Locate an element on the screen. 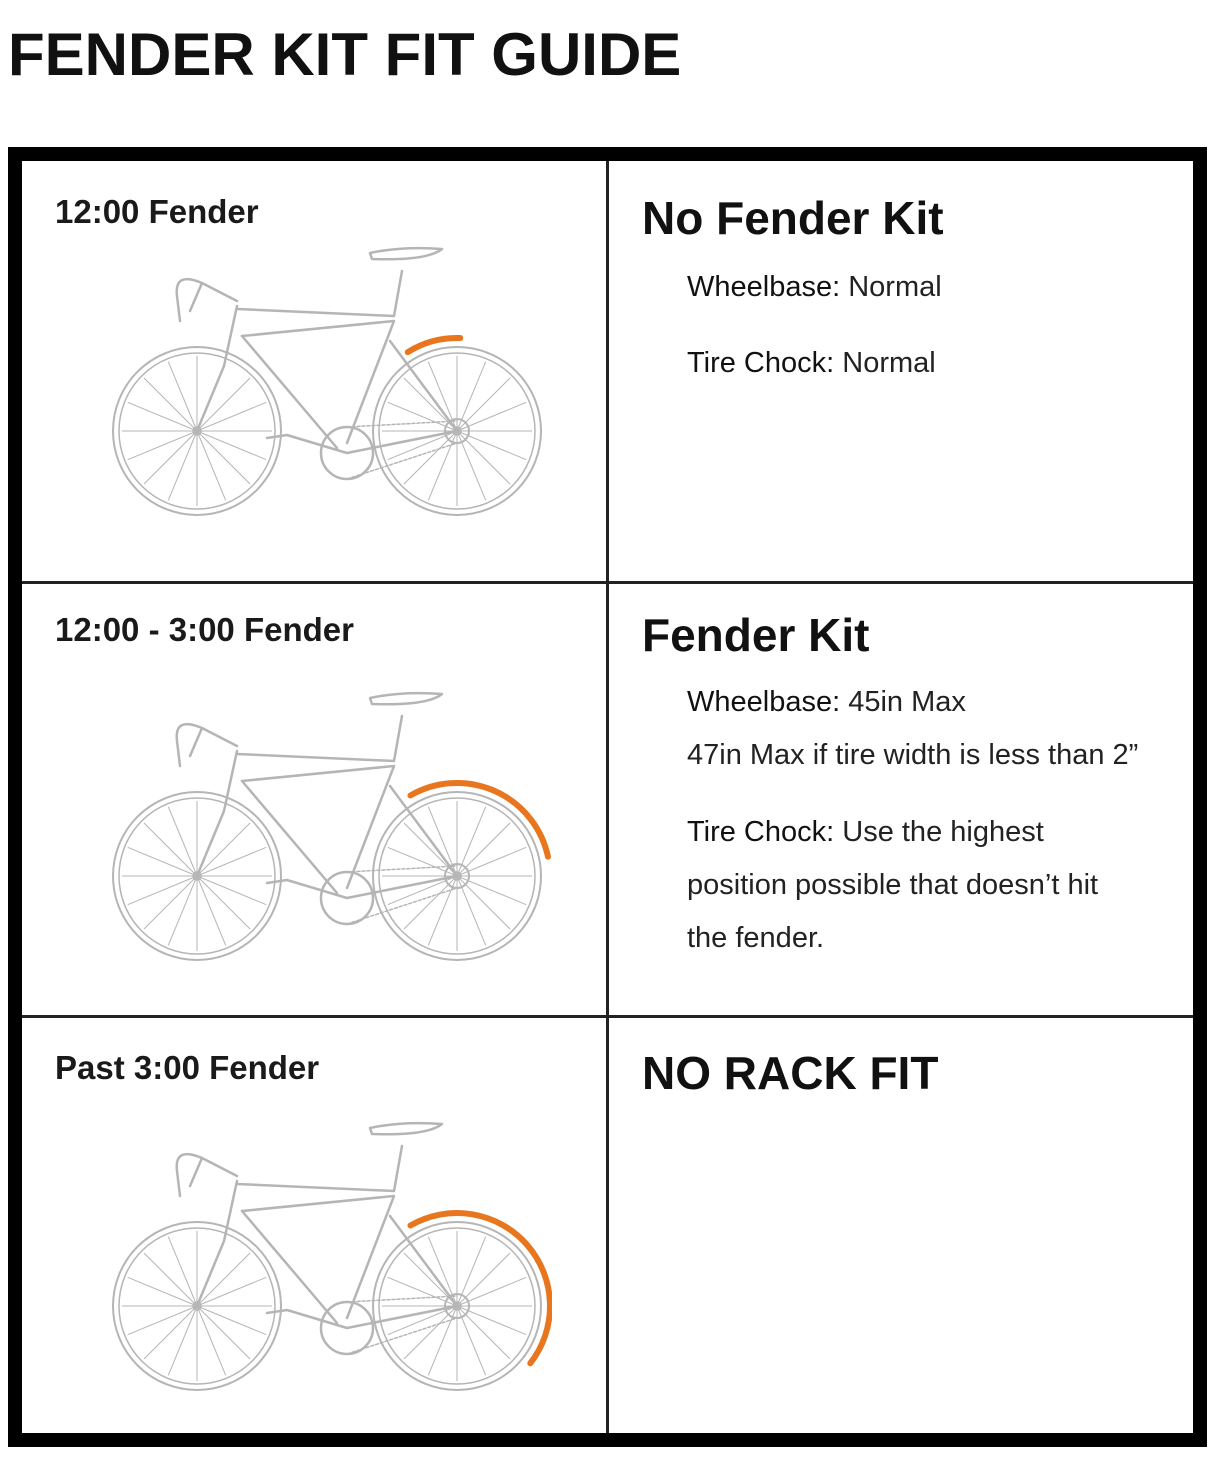 Image resolution: width=1214 pixels, height=1479 pixels. bike-illustration-past-3-fender is located at coordinates (332, 1256).